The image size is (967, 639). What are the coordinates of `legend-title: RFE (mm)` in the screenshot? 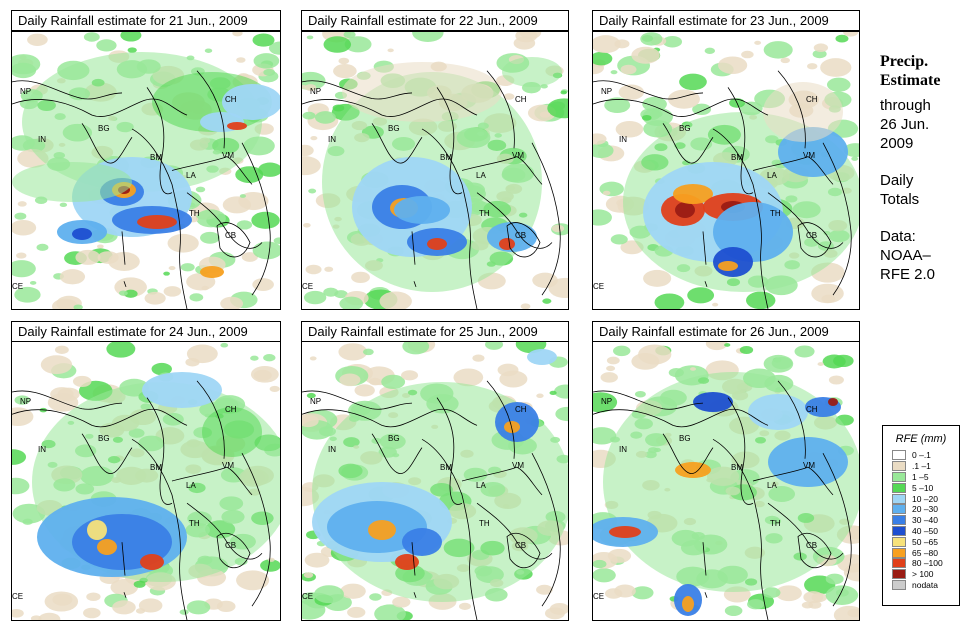 It's located at (921, 439).